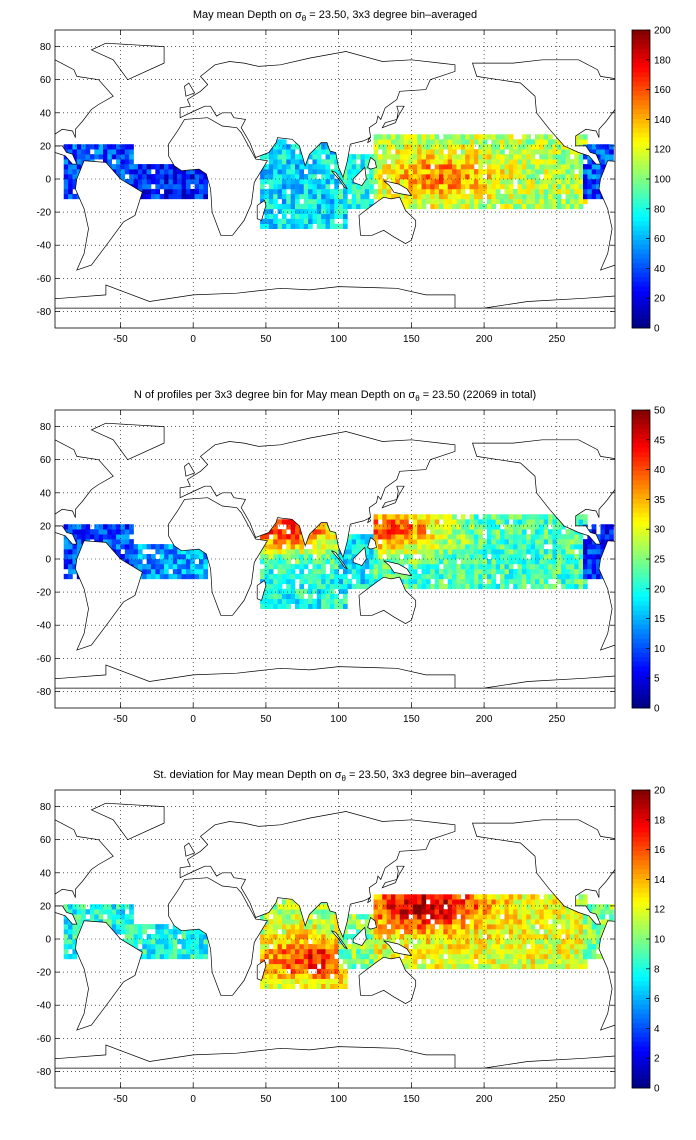  I want to click on colorbar-tick-label: 16, so click(660, 850).